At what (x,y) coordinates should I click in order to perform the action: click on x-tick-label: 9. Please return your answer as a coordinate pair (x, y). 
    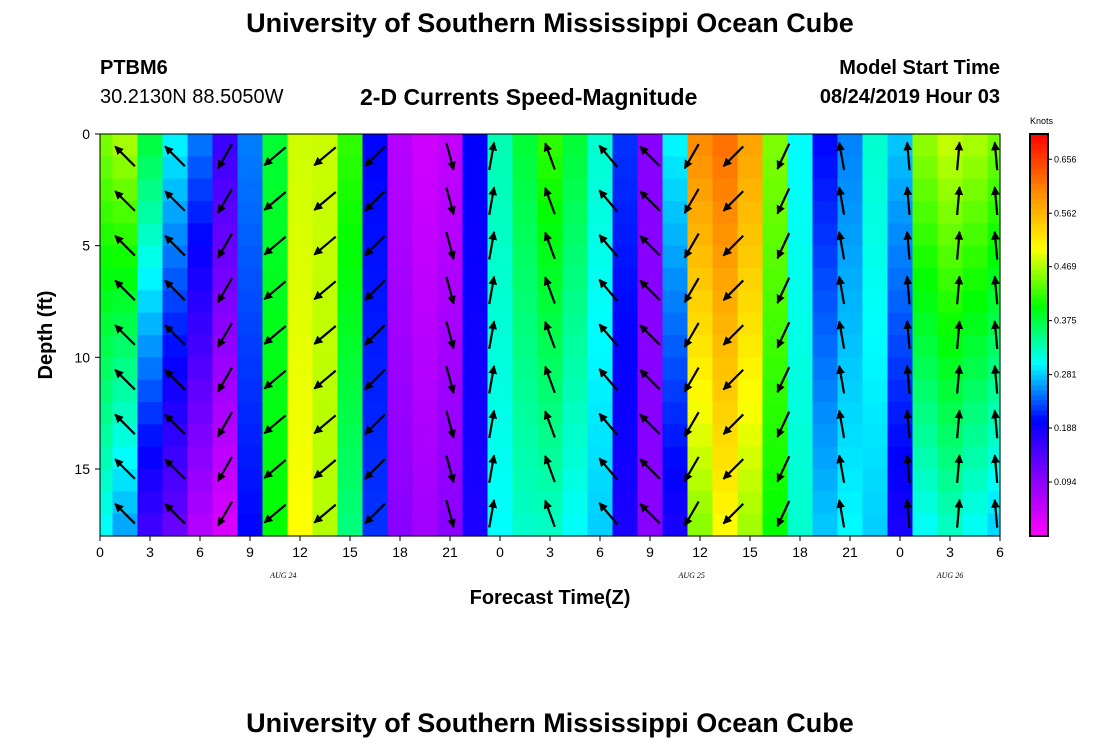
    Looking at the image, I should click on (650, 552).